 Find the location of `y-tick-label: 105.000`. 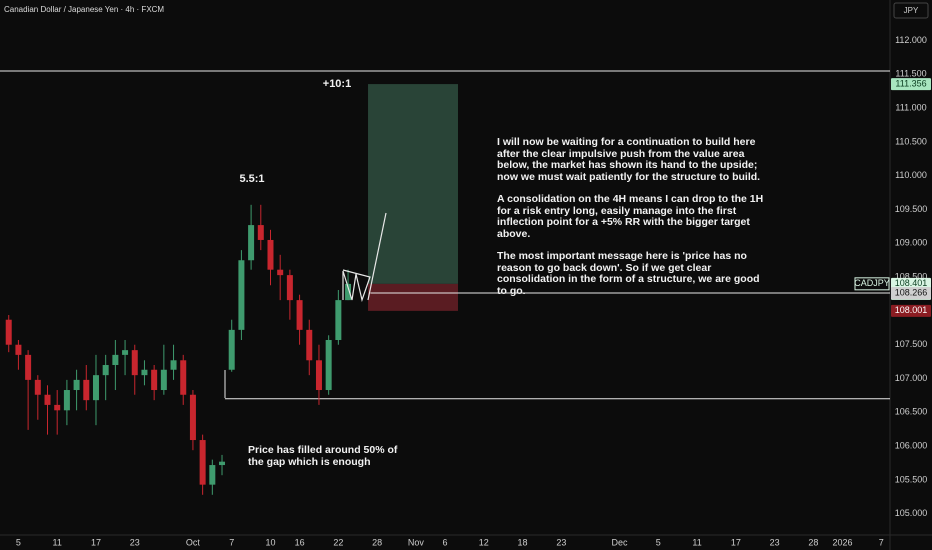

y-tick-label: 105.000 is located at coordinates (911, 513).